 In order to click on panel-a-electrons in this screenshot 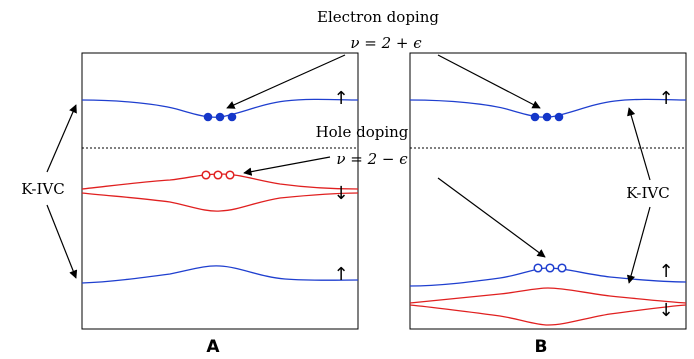, I will do `click(220, 117)`.